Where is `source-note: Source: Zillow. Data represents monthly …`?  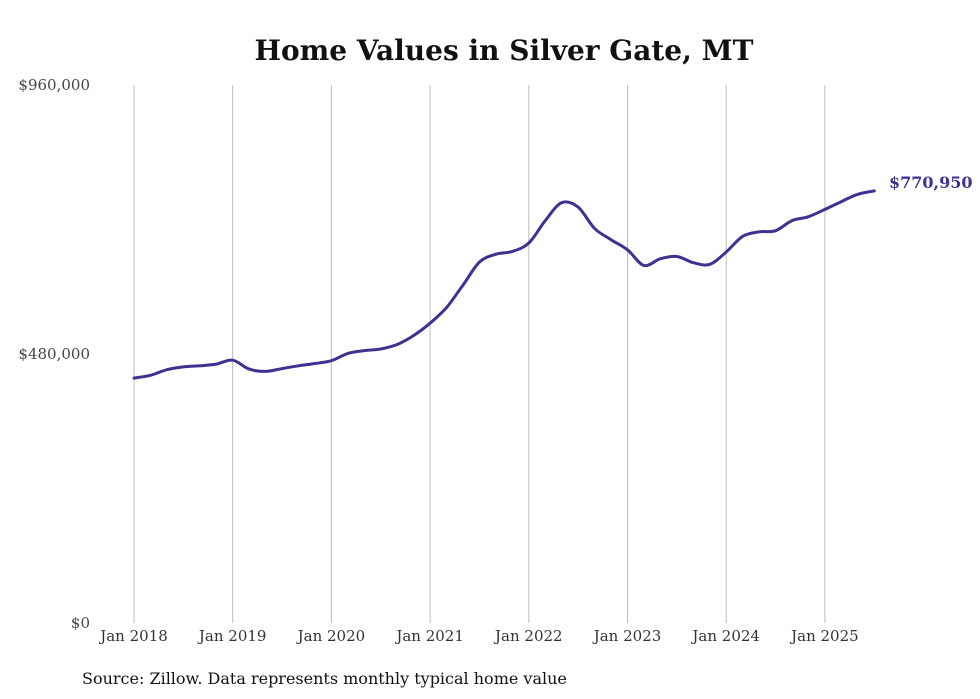 source-note: Source: Zillow. Data represents monthly … is located at coordinates (324, 678).